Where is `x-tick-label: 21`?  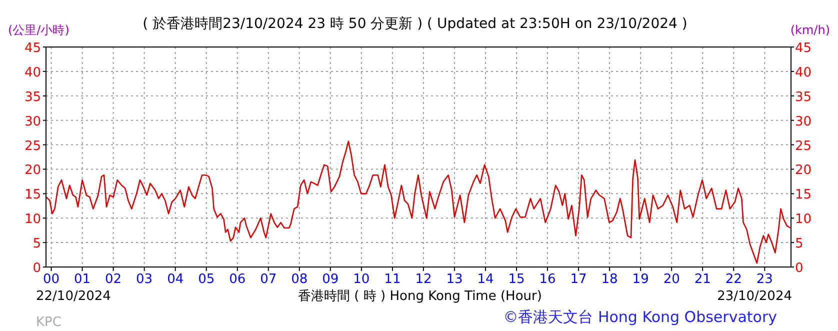 x-tick-label: 21 is located at coordinates (702, 279).